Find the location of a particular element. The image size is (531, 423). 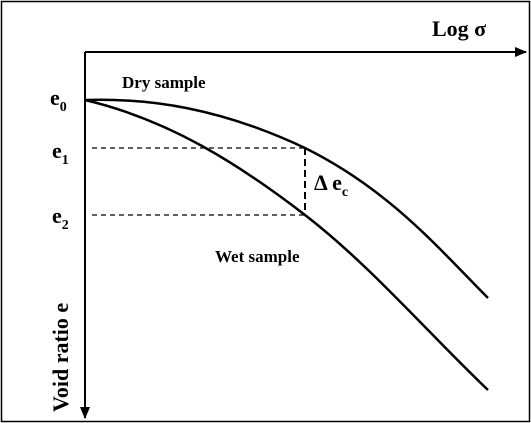

y-axis-label: Void ratio e is located at coordinates (60, 357).